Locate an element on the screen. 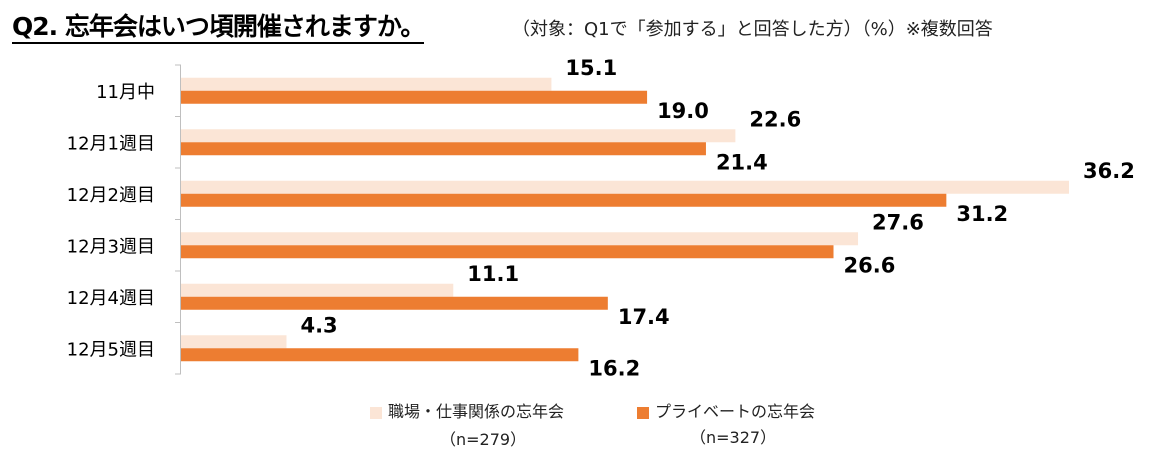 This screenshot has width=1174, height=451. data-label-work: 11.1 is located at coordinates (493, 274).